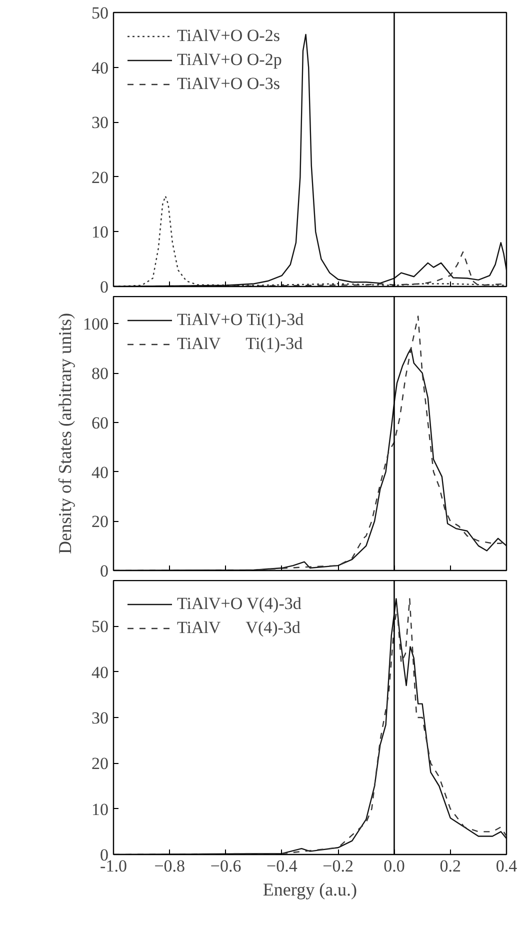 This screenshot has width=525, height=930. I want to click on legend-label: TiAlV V(4)-3d, so click(238, 628).